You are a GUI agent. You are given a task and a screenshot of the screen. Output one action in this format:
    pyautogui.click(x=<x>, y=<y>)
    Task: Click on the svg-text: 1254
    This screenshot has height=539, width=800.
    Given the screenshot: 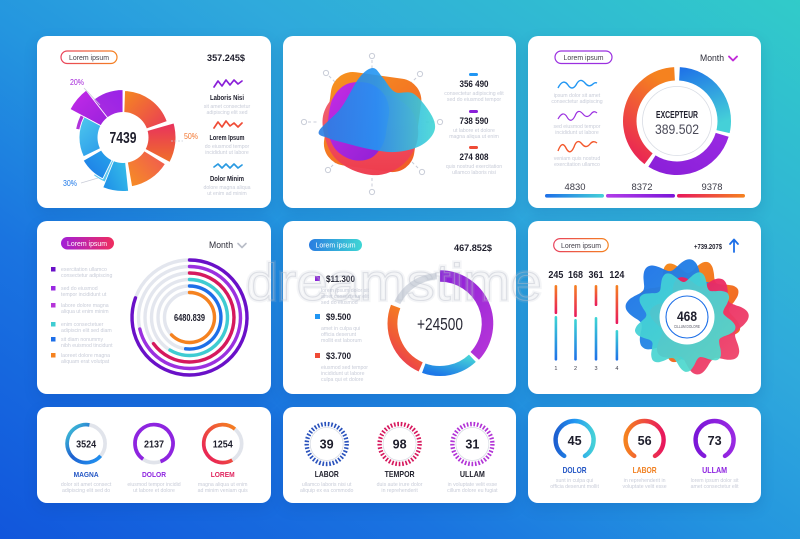 What is the action you would take?
    pyautogui.click(x=223, y=445)
    